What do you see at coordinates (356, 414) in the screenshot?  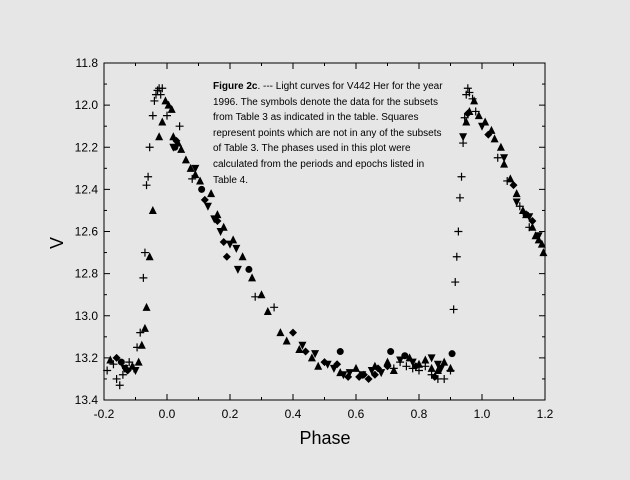 I see `x-tick-label: 0.6` at bounding box center [356, 414].